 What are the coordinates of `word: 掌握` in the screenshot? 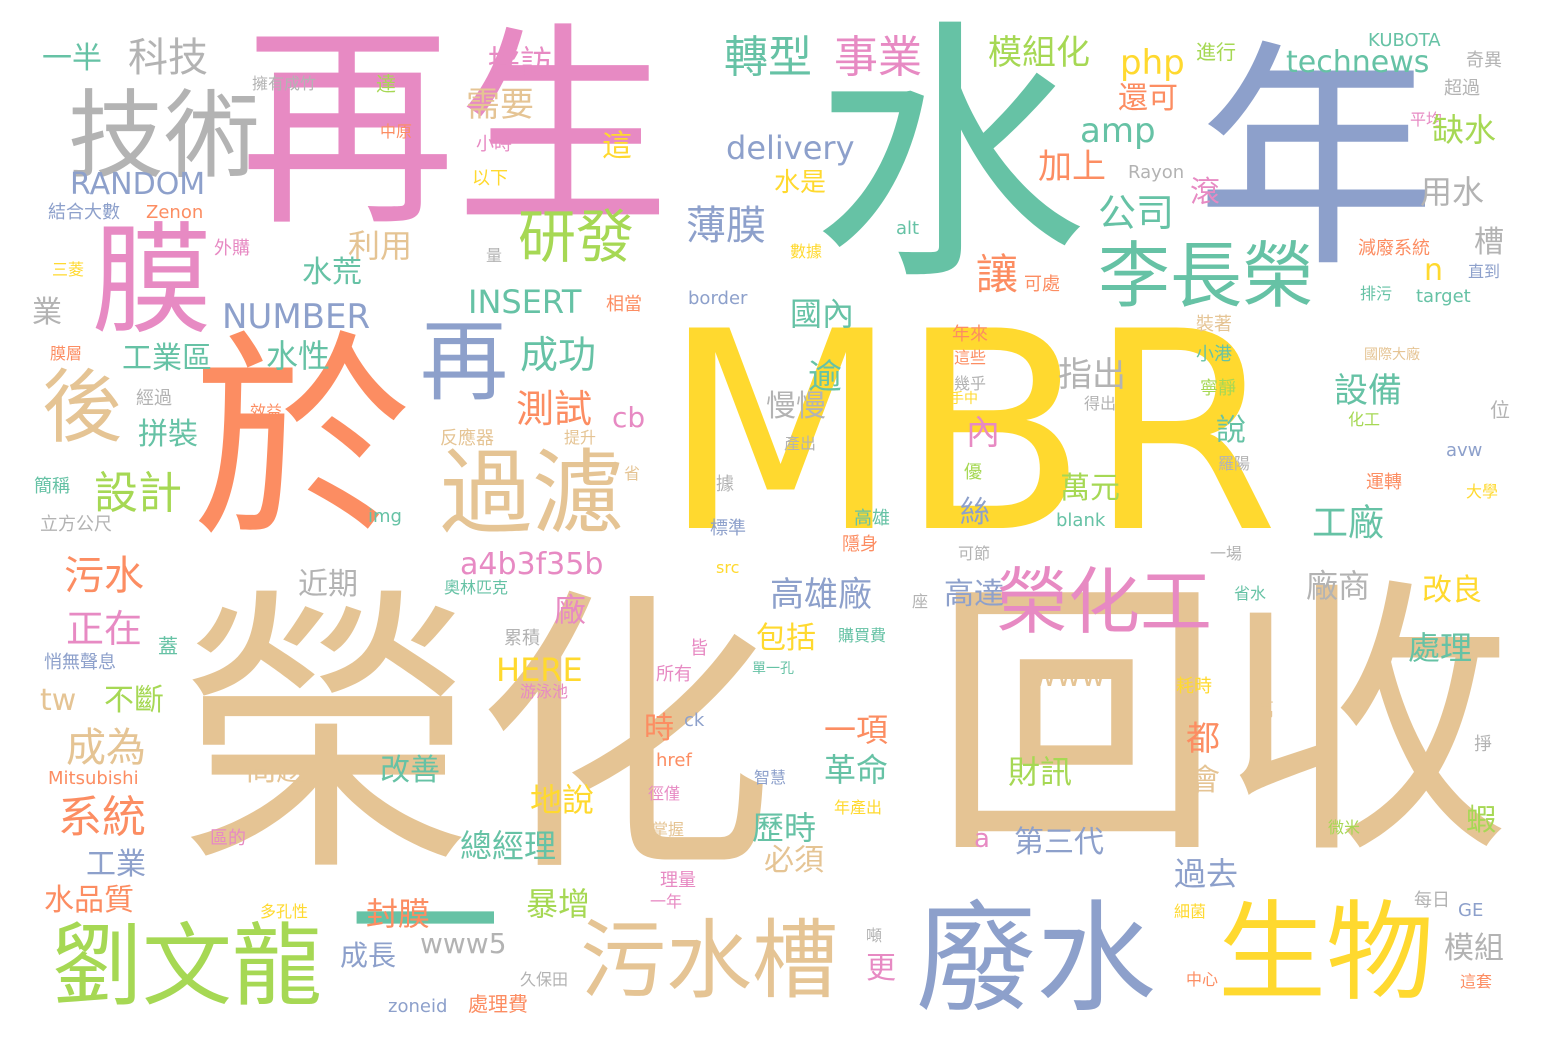 It's located at (668, 829).